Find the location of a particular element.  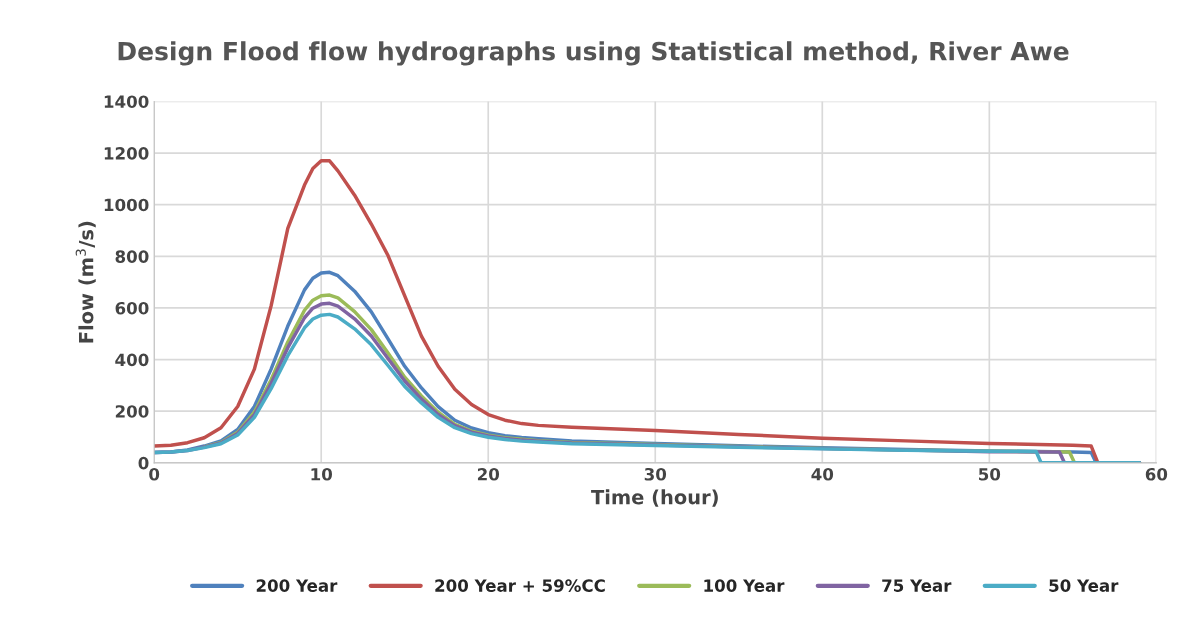

y-tick-label: 800 is located at coordinates (132, 256).